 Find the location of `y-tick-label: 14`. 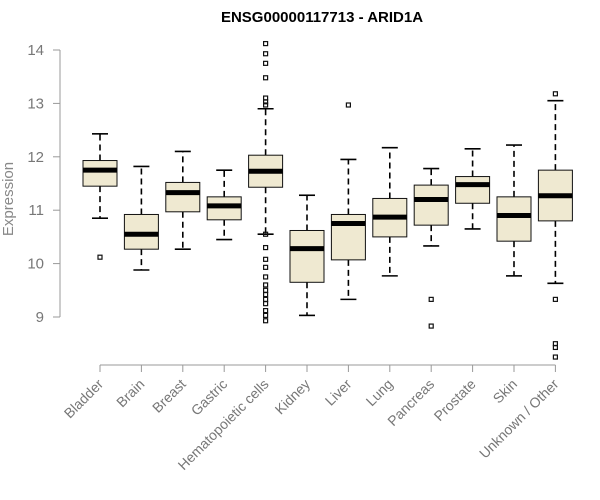

y-tick-label: 14 is located at coordinates (35, 50).